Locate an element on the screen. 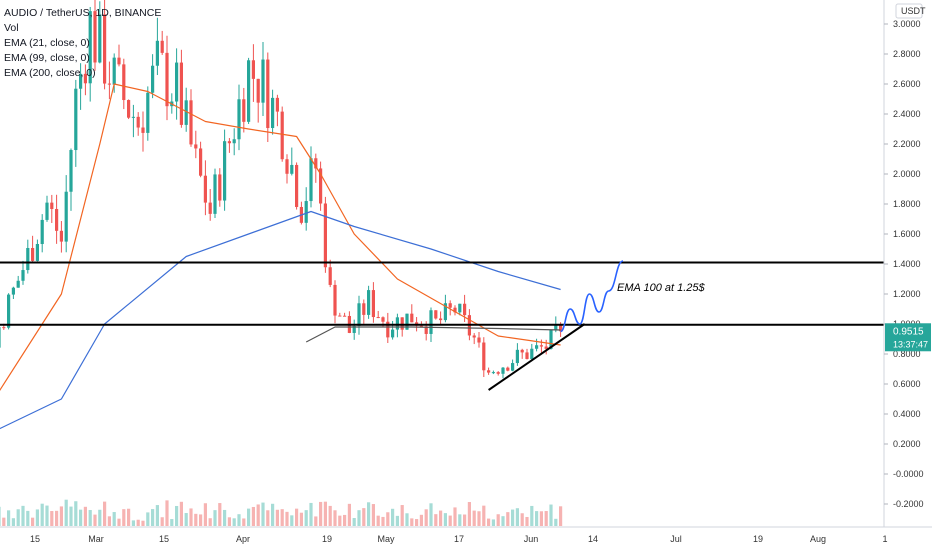 The width and height of the screenshot is (932, 550). bar-countdown: 13:37:47 is located at coordinates (910, 344).